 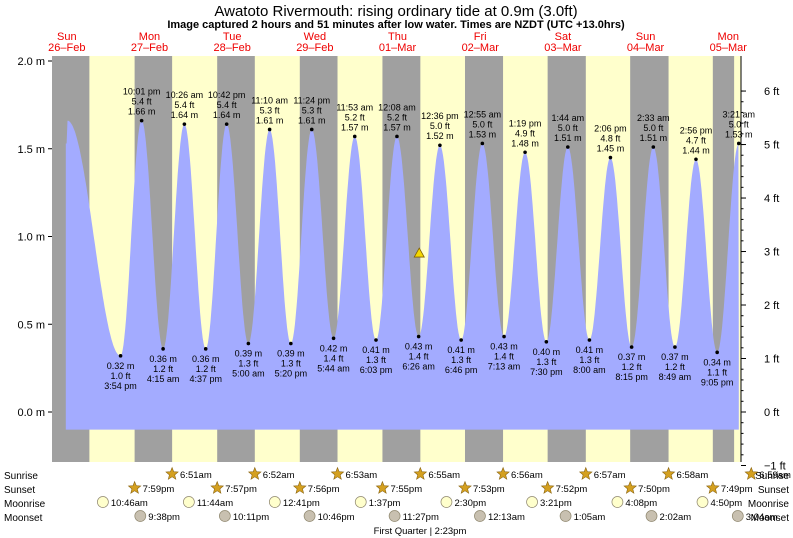 What do you see at coordinates (461, 370) in the screenshot?
I see `tide-low-label: 6:46 pm` at bounding box center [461, 370].